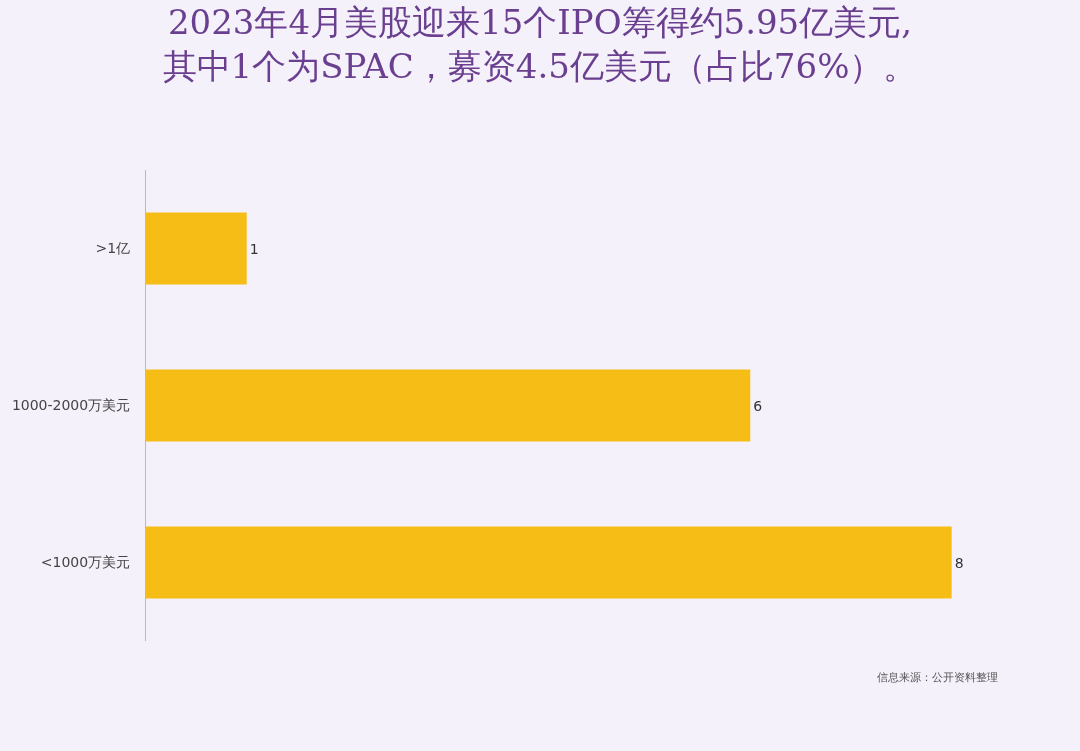 The width and height of the screenshot is (1080, 751). What do you see at coordinates (959, 562) in the screenshot?
I see `data-label: 8` at bounding box center [959, 562].